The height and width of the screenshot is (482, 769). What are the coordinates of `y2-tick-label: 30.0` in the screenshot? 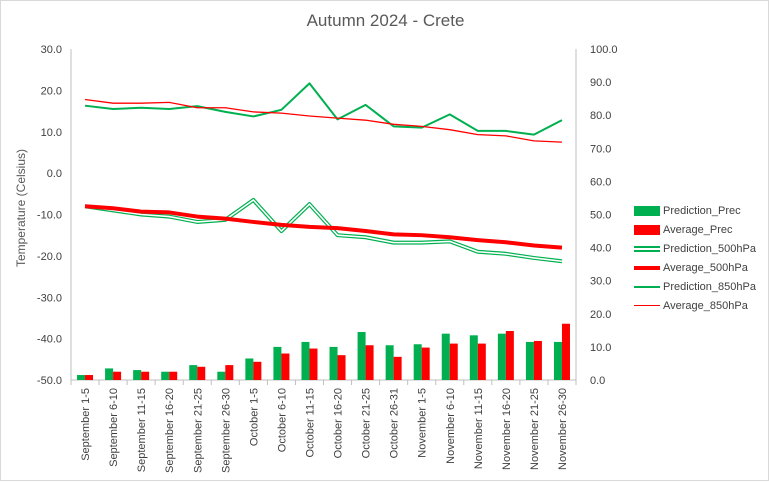 It's located at (600, 282).